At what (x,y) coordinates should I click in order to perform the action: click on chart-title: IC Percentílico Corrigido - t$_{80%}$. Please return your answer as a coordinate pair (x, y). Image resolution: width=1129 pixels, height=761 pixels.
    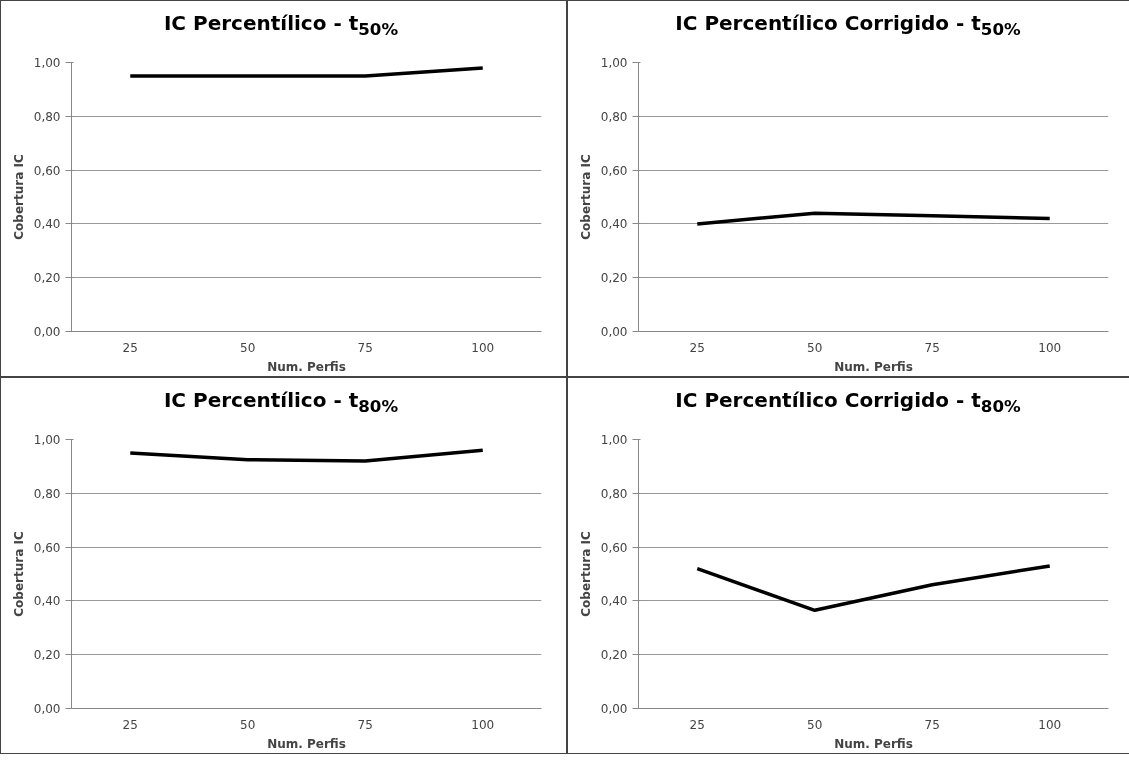
    Looking at the image, I should click on (848, 402).